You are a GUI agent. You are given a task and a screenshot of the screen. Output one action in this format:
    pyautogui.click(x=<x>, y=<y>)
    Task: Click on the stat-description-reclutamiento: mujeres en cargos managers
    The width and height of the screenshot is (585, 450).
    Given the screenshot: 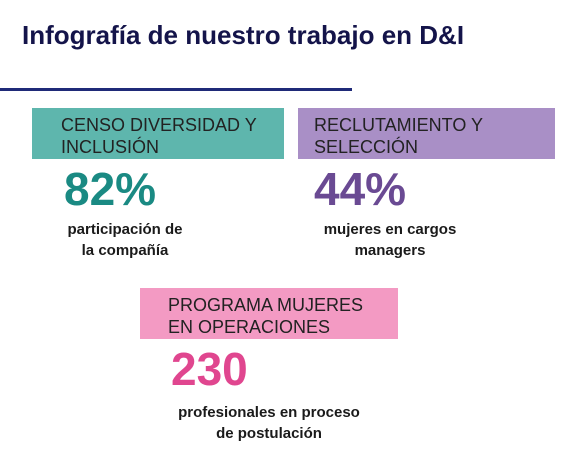 What is the action you would take?
    pyautogui.click(x=390, y=240)
    